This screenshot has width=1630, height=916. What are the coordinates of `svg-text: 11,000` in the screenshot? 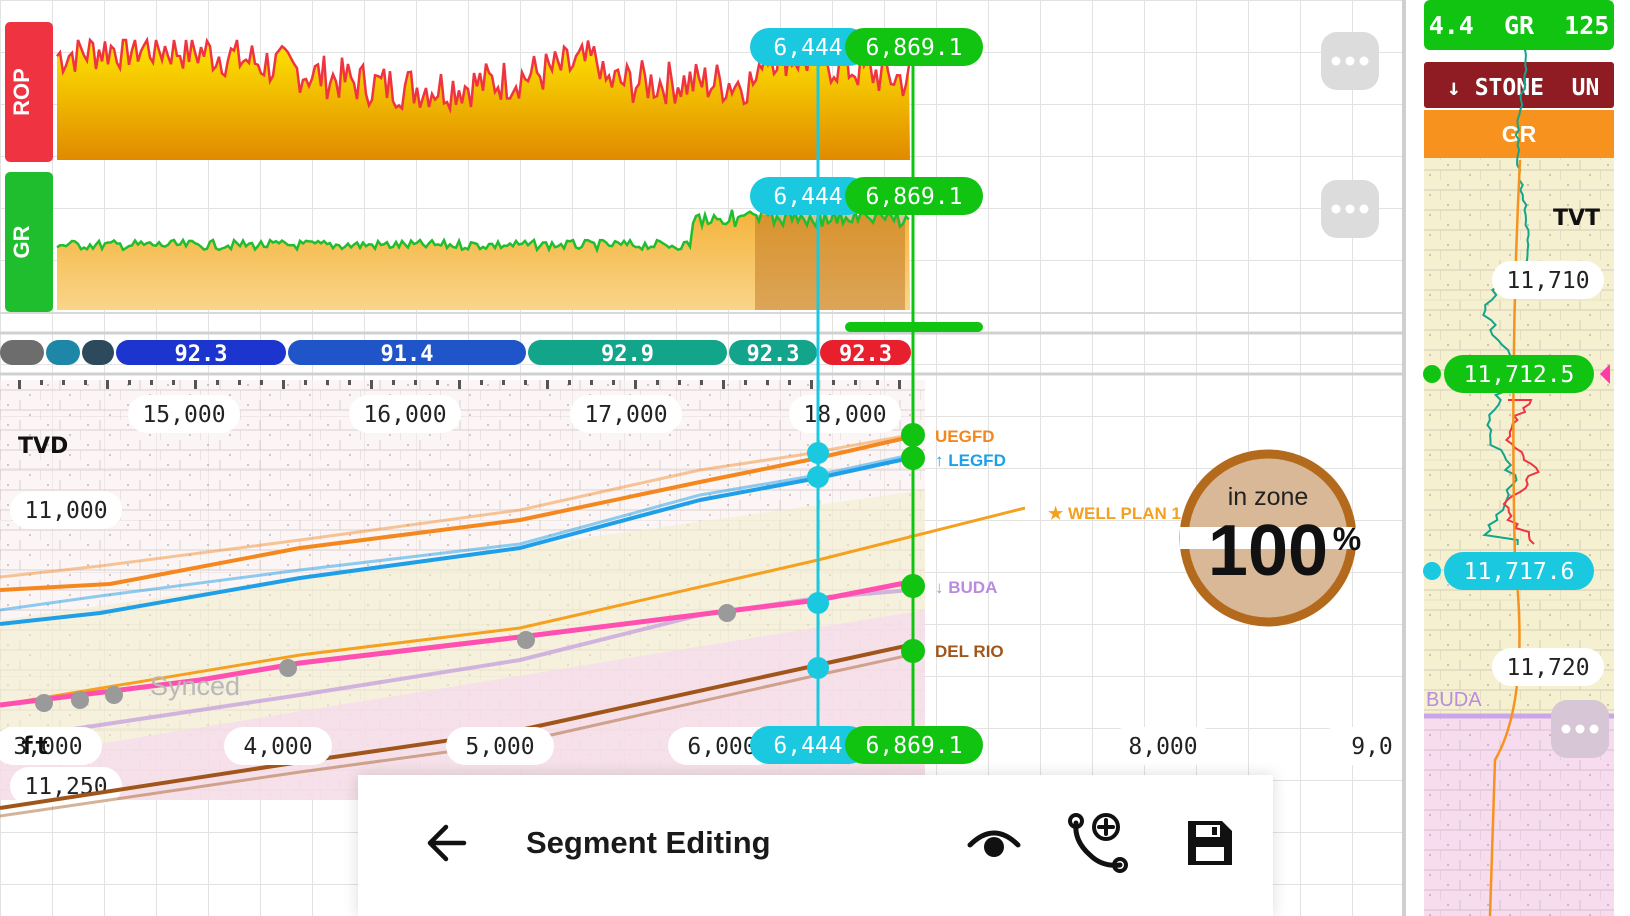 It's located at (65, 511).